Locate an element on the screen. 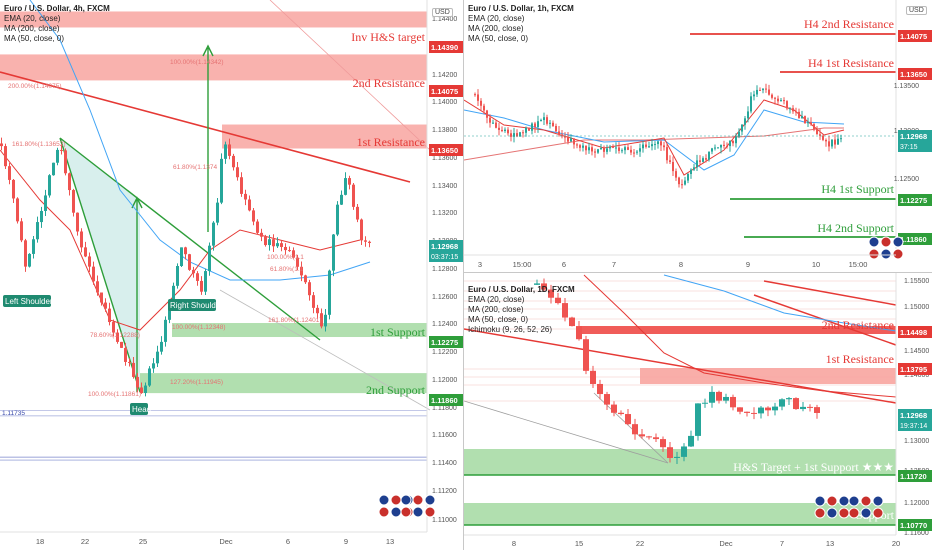  left-shoulder-label: Left Shoulder is located at coordinates (29, 301).